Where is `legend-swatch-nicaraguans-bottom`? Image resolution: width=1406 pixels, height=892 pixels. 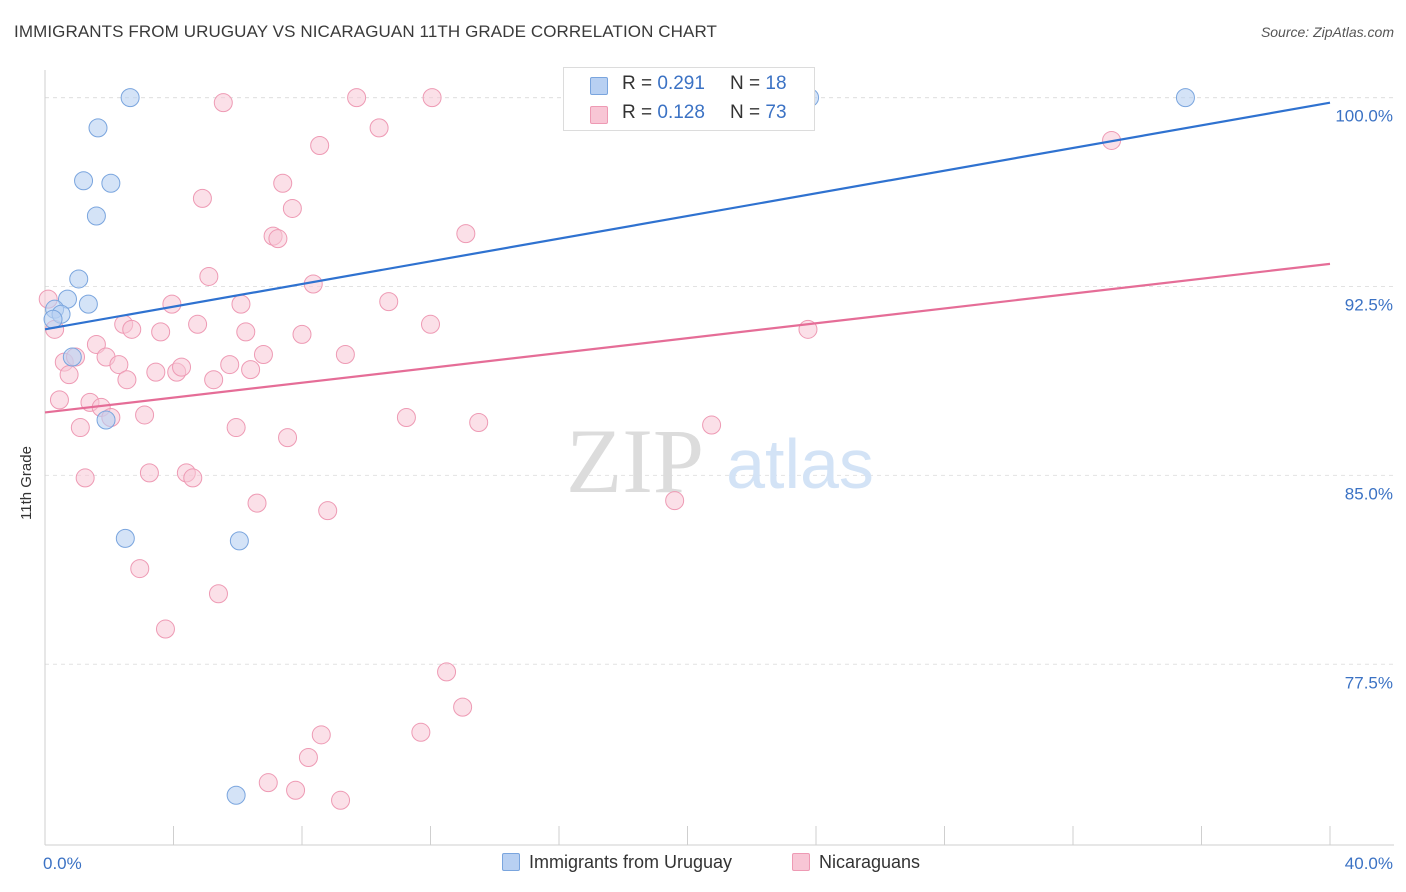 legend-swatch-nicaraguans-bottom is located at coordinates (801, 862).